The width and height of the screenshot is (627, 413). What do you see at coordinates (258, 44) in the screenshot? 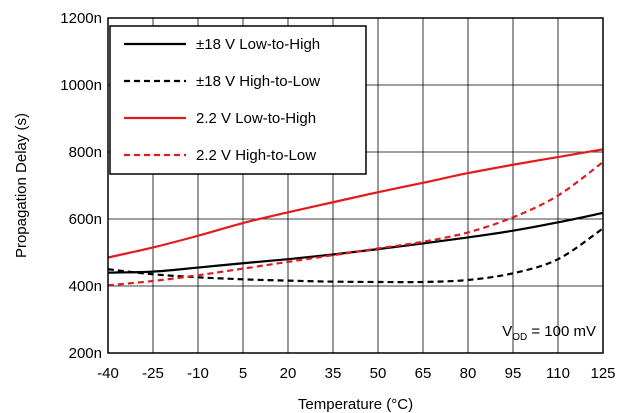
I see `legend-label-1: ±18 V Low-to-High` at bounding box center [258, 44].